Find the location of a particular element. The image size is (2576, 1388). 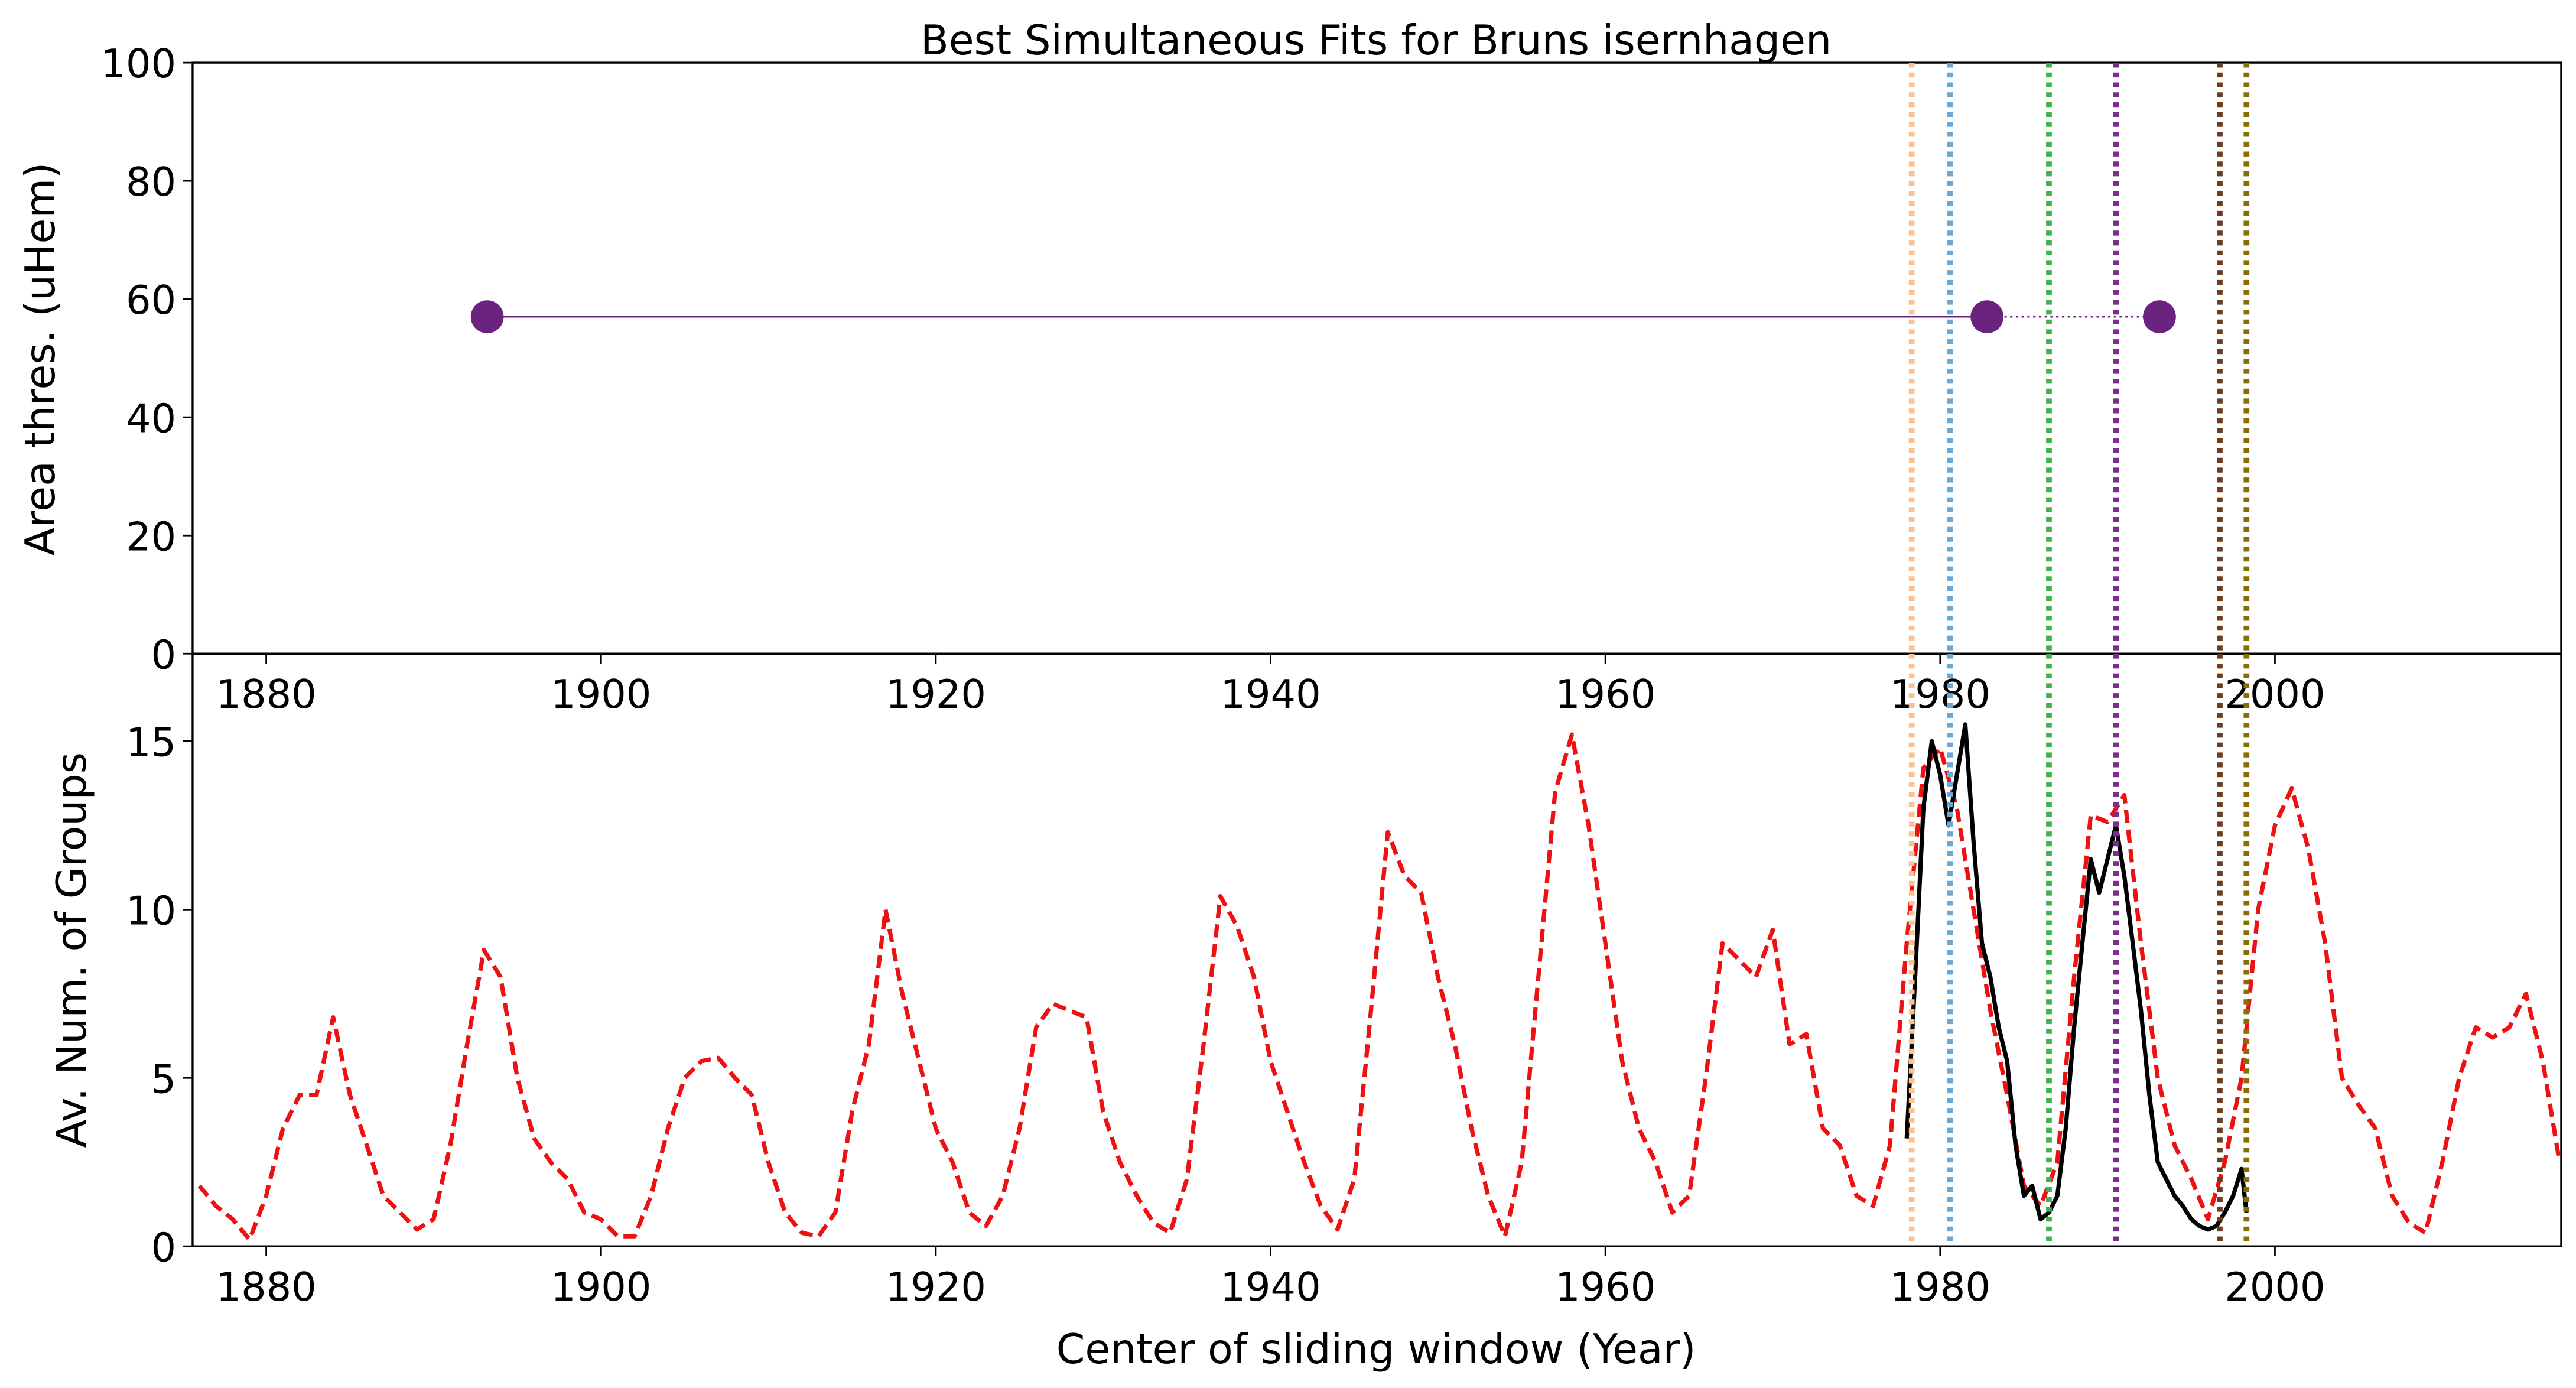

y-tick-label: 60 is located at coordinates (151, 300).